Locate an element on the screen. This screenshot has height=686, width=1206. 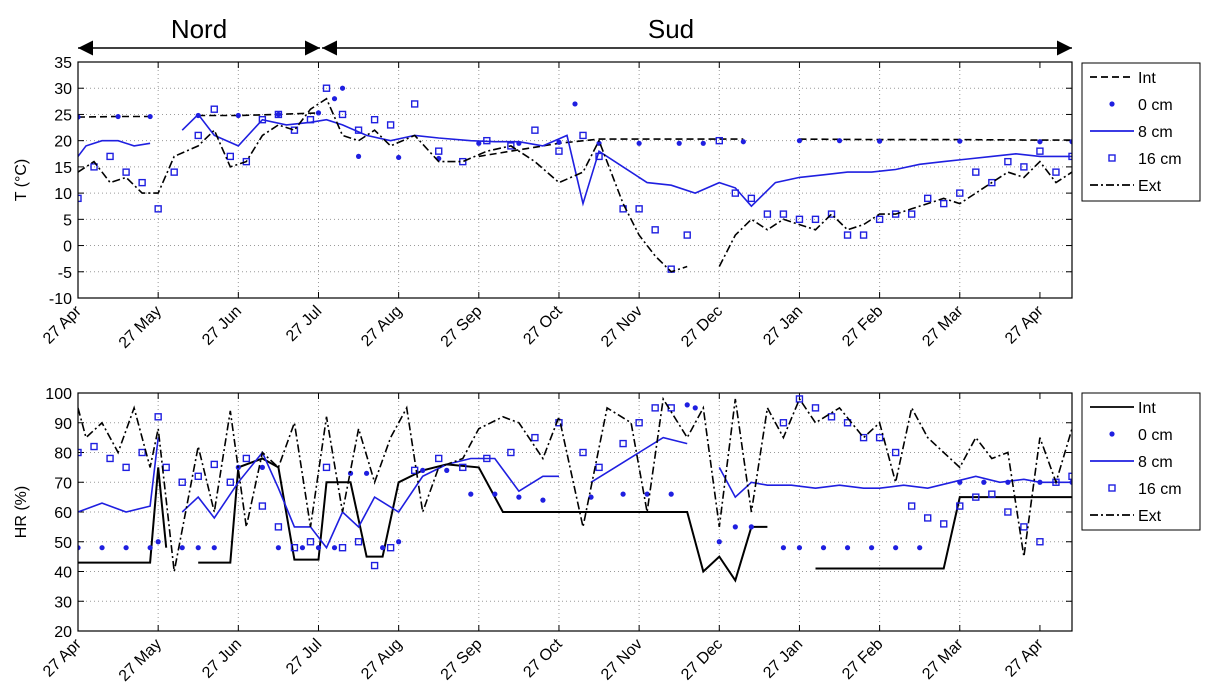
humidity-legend: Int 0 cm 8 cm 16 cm Ext is located at coordinates (1141, 461).